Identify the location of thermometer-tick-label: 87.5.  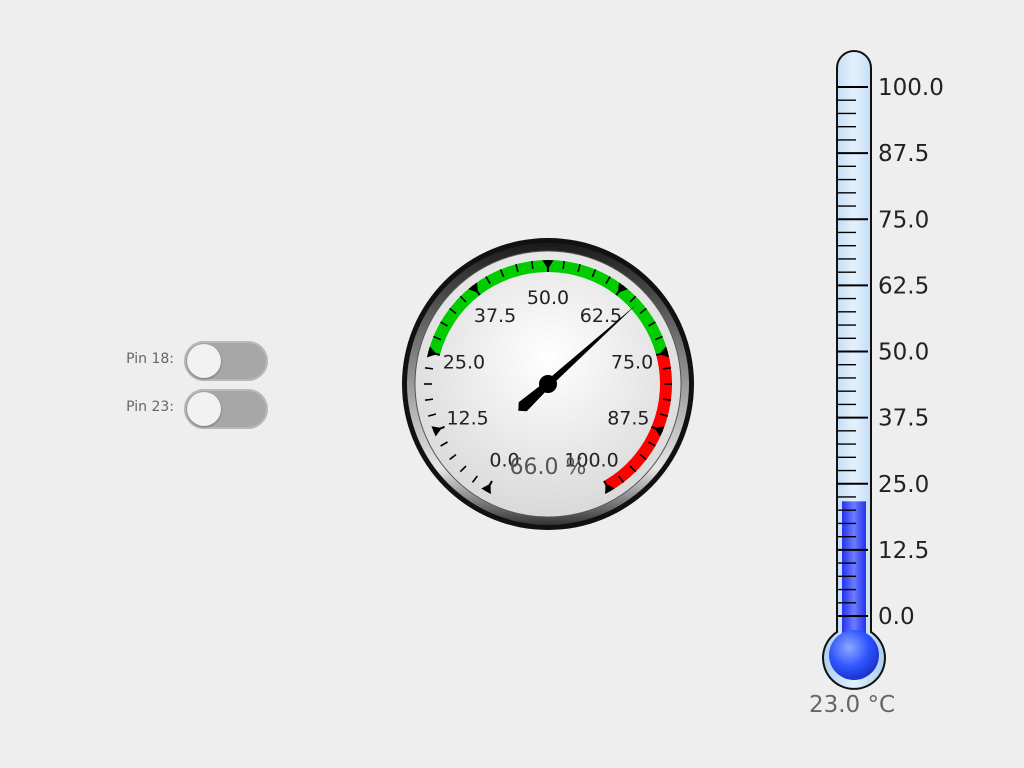
(903, 154).